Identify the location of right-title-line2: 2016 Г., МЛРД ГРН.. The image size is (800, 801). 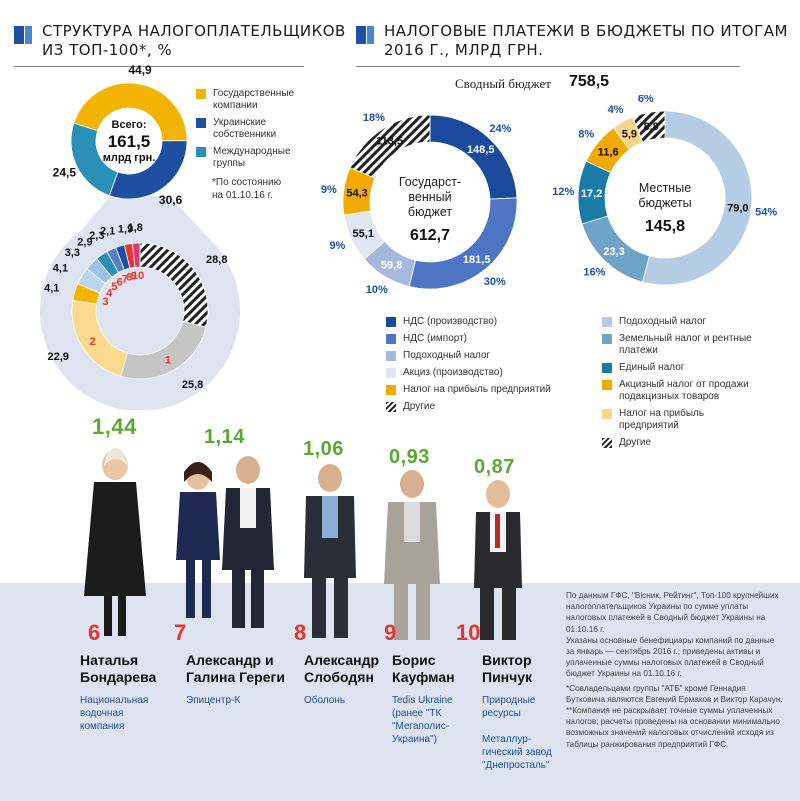
(464, 50).